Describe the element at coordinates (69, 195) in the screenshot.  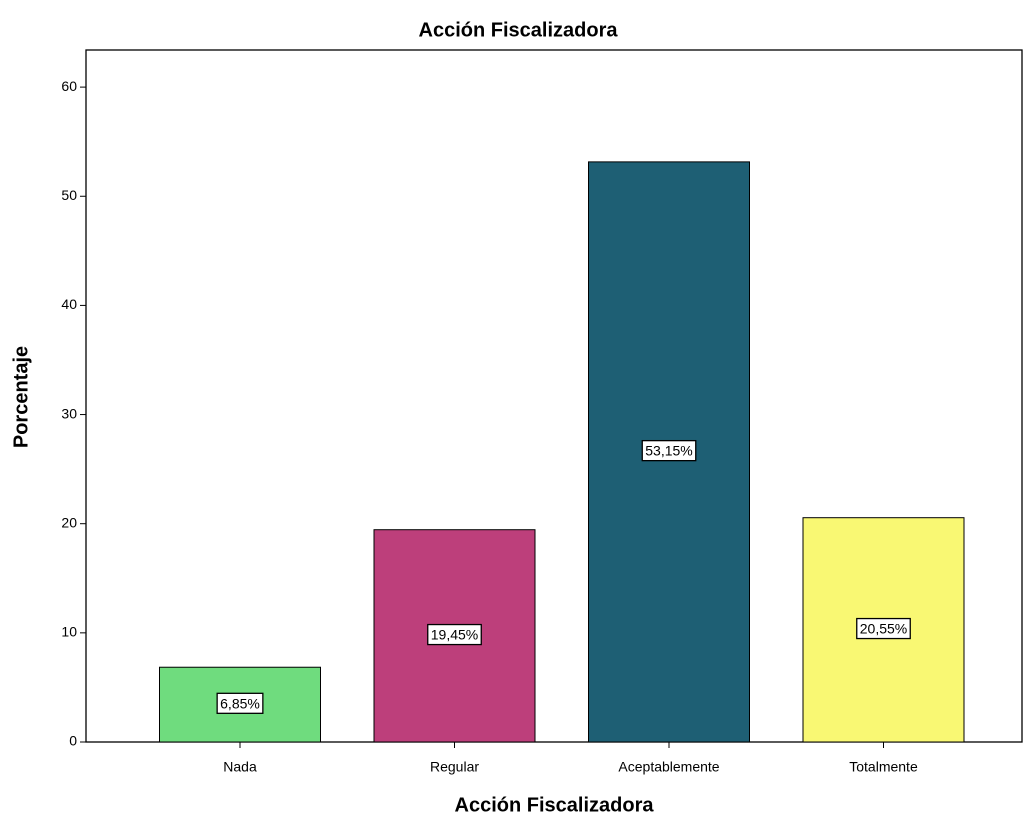
I see `y-tick-label: 50` at that location.